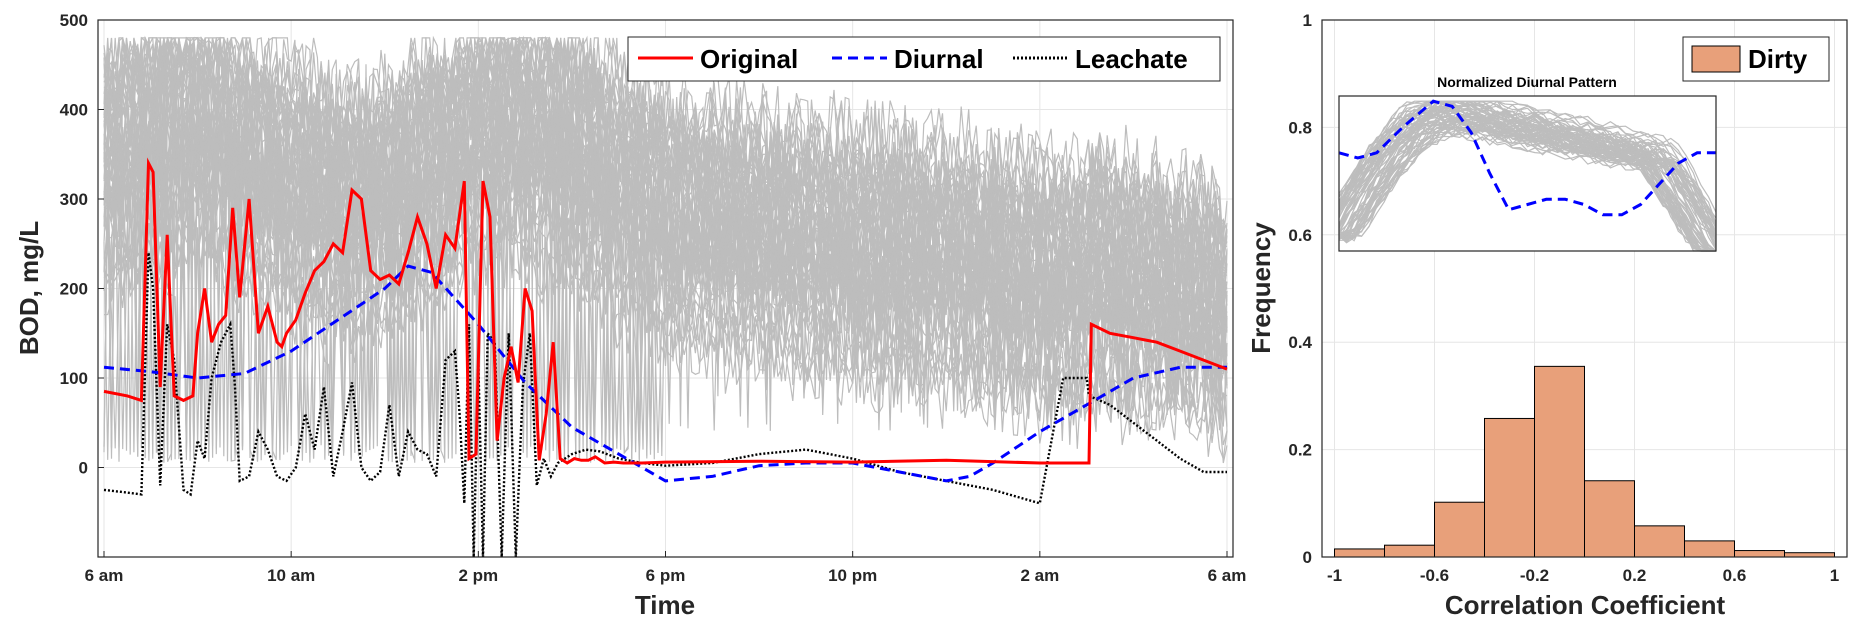 The height and width of the screenshot is (625, 1875). I want to click on legend-dirty-label: Dirty, so click(1778, 59).